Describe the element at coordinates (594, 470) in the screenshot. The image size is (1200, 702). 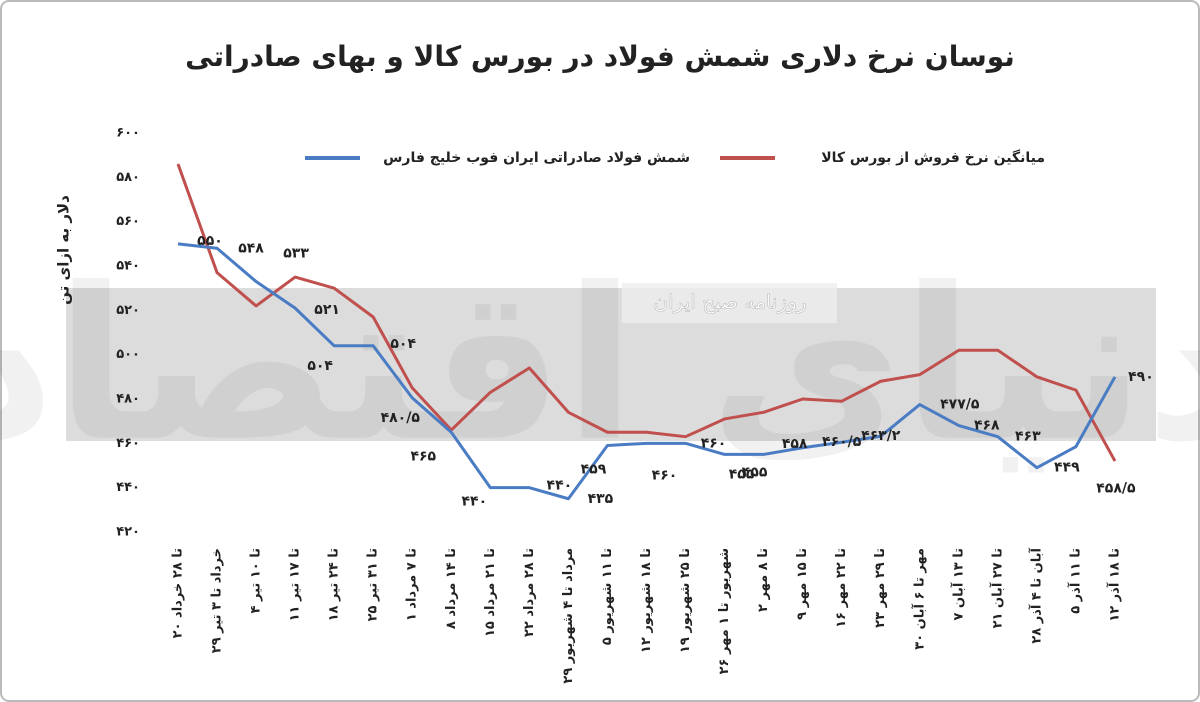
I see `data-label: ۴۵۹` at that location.